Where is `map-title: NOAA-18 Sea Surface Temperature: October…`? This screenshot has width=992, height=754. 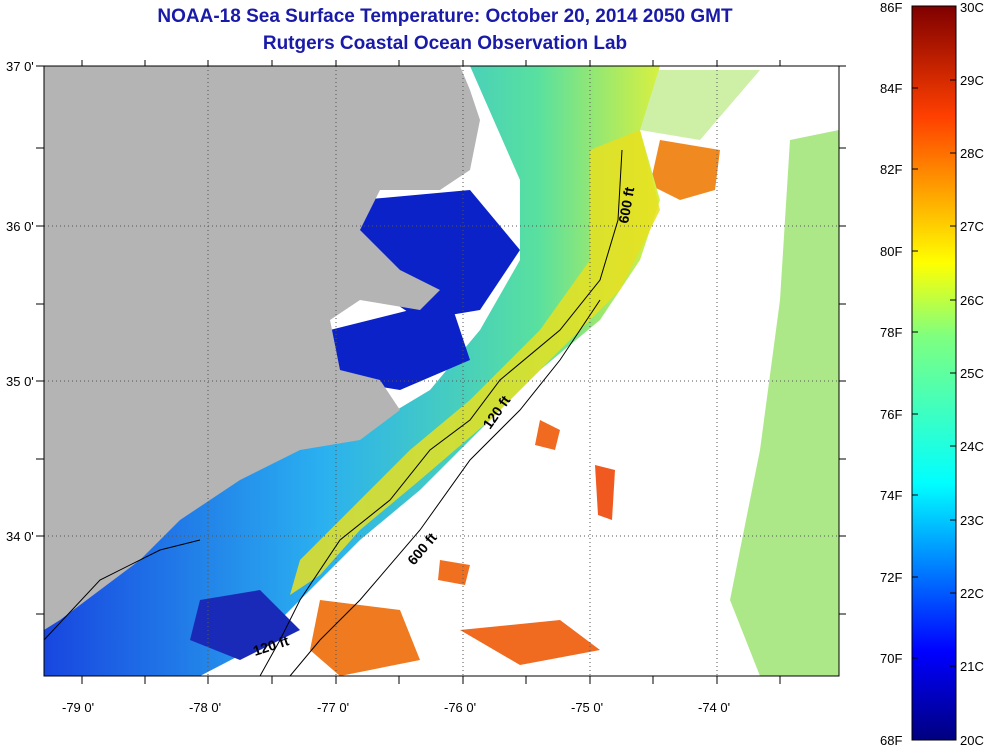 map-title: NOAA-18 Sea Surface Temperature: October… is located at coordinates (445, 16).